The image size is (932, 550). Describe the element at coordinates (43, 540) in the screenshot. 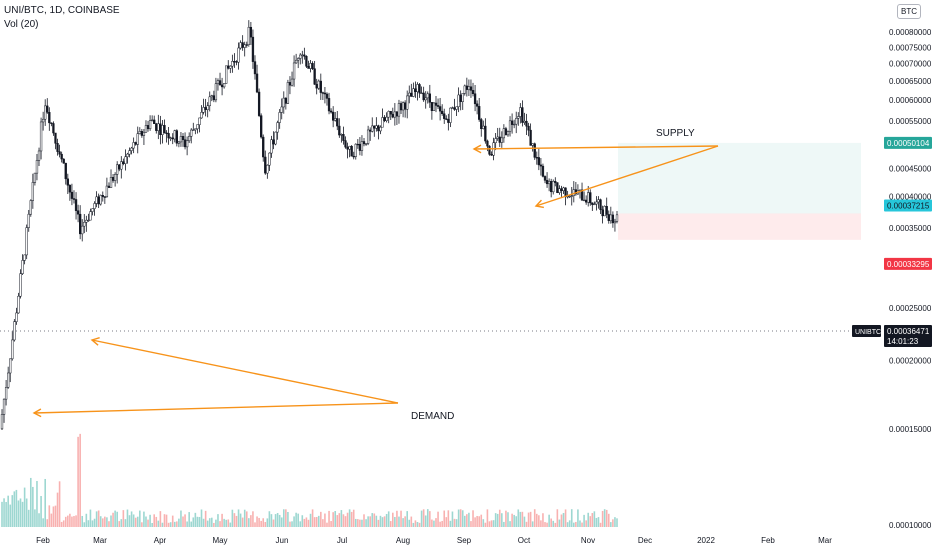

I see `time-tick-label: Feb` at that location.